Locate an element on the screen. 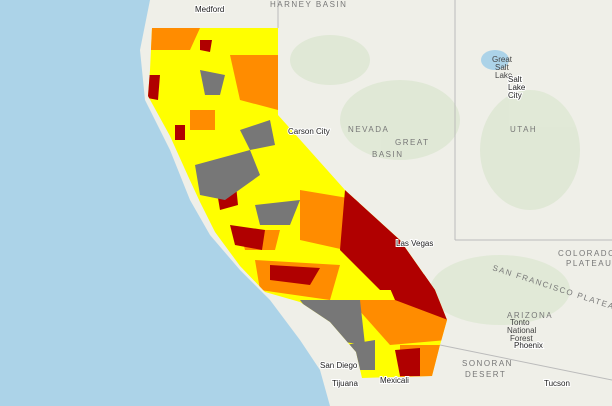 The image size is (612, 406). salt-lake is located at coordinates (495, 60).